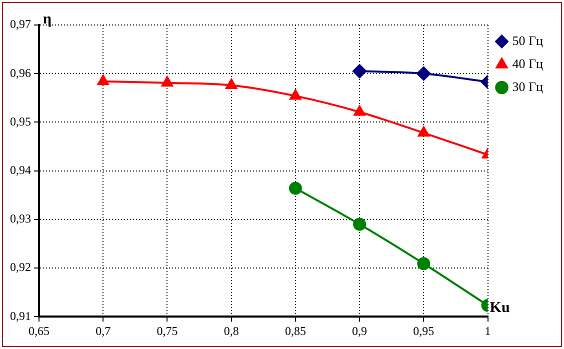 The height and width of the screenshot is (349, 564). Describe the element at coordinates (295, 331) in the screenshot. I see `x-tick-label: 0,85` at that location.